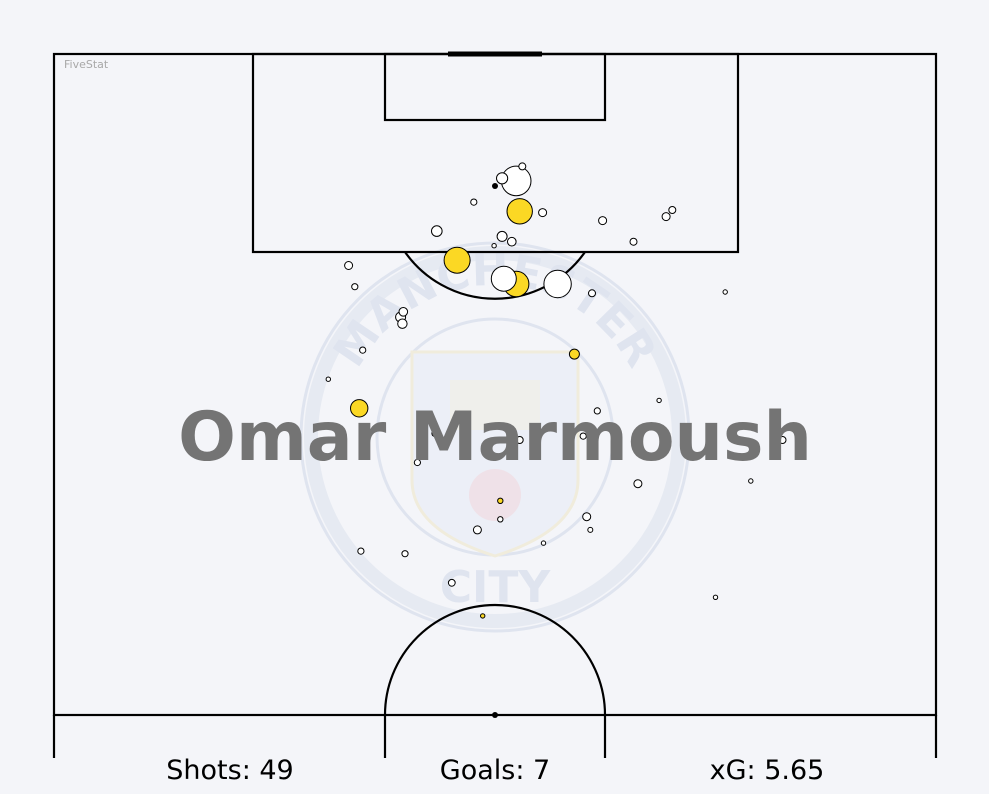 Image resolution: width=989 pixels, height=794 pixels. I want to click on xg-total: xG: 5.65, so click(767, 770).